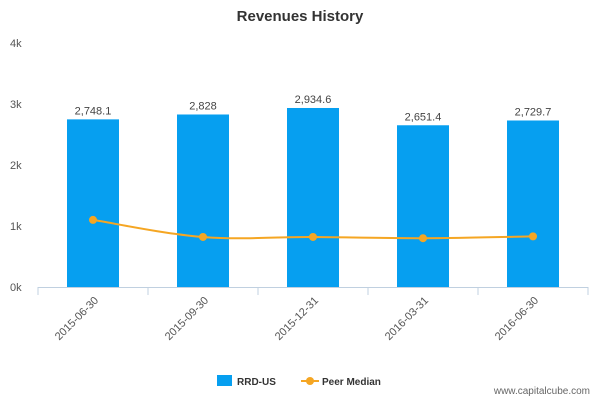 The height and width of the screenshot is (400, 600). I want to click on bar-data-label: 2,828, so click(203, 106).